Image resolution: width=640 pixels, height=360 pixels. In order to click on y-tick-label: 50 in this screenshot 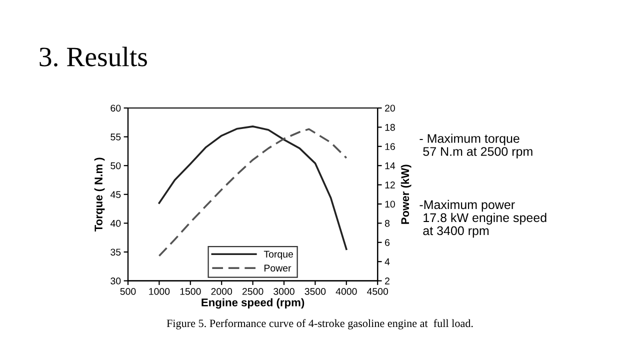, I will do `click(115, 166)`.